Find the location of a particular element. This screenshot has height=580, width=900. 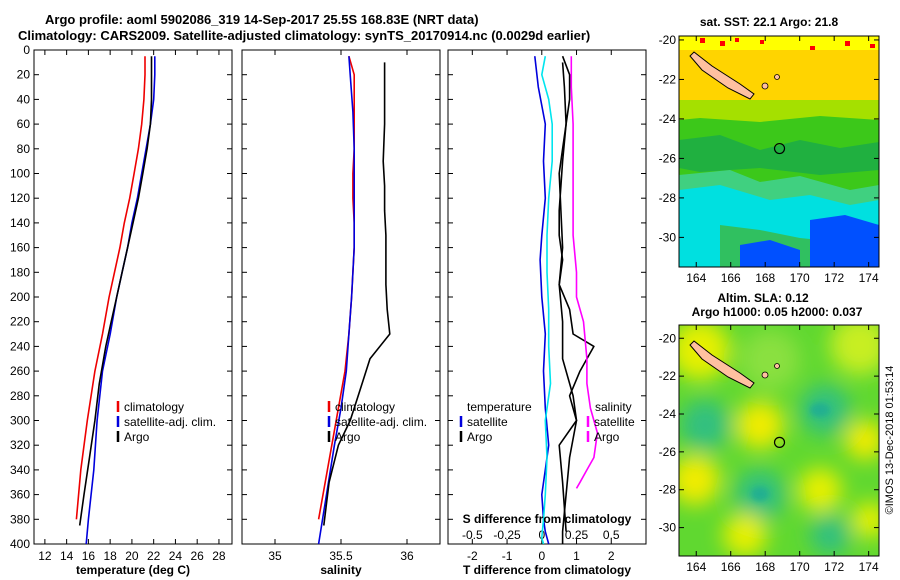

s-tick-label: 0.5 is located at coordinates (611, 535).